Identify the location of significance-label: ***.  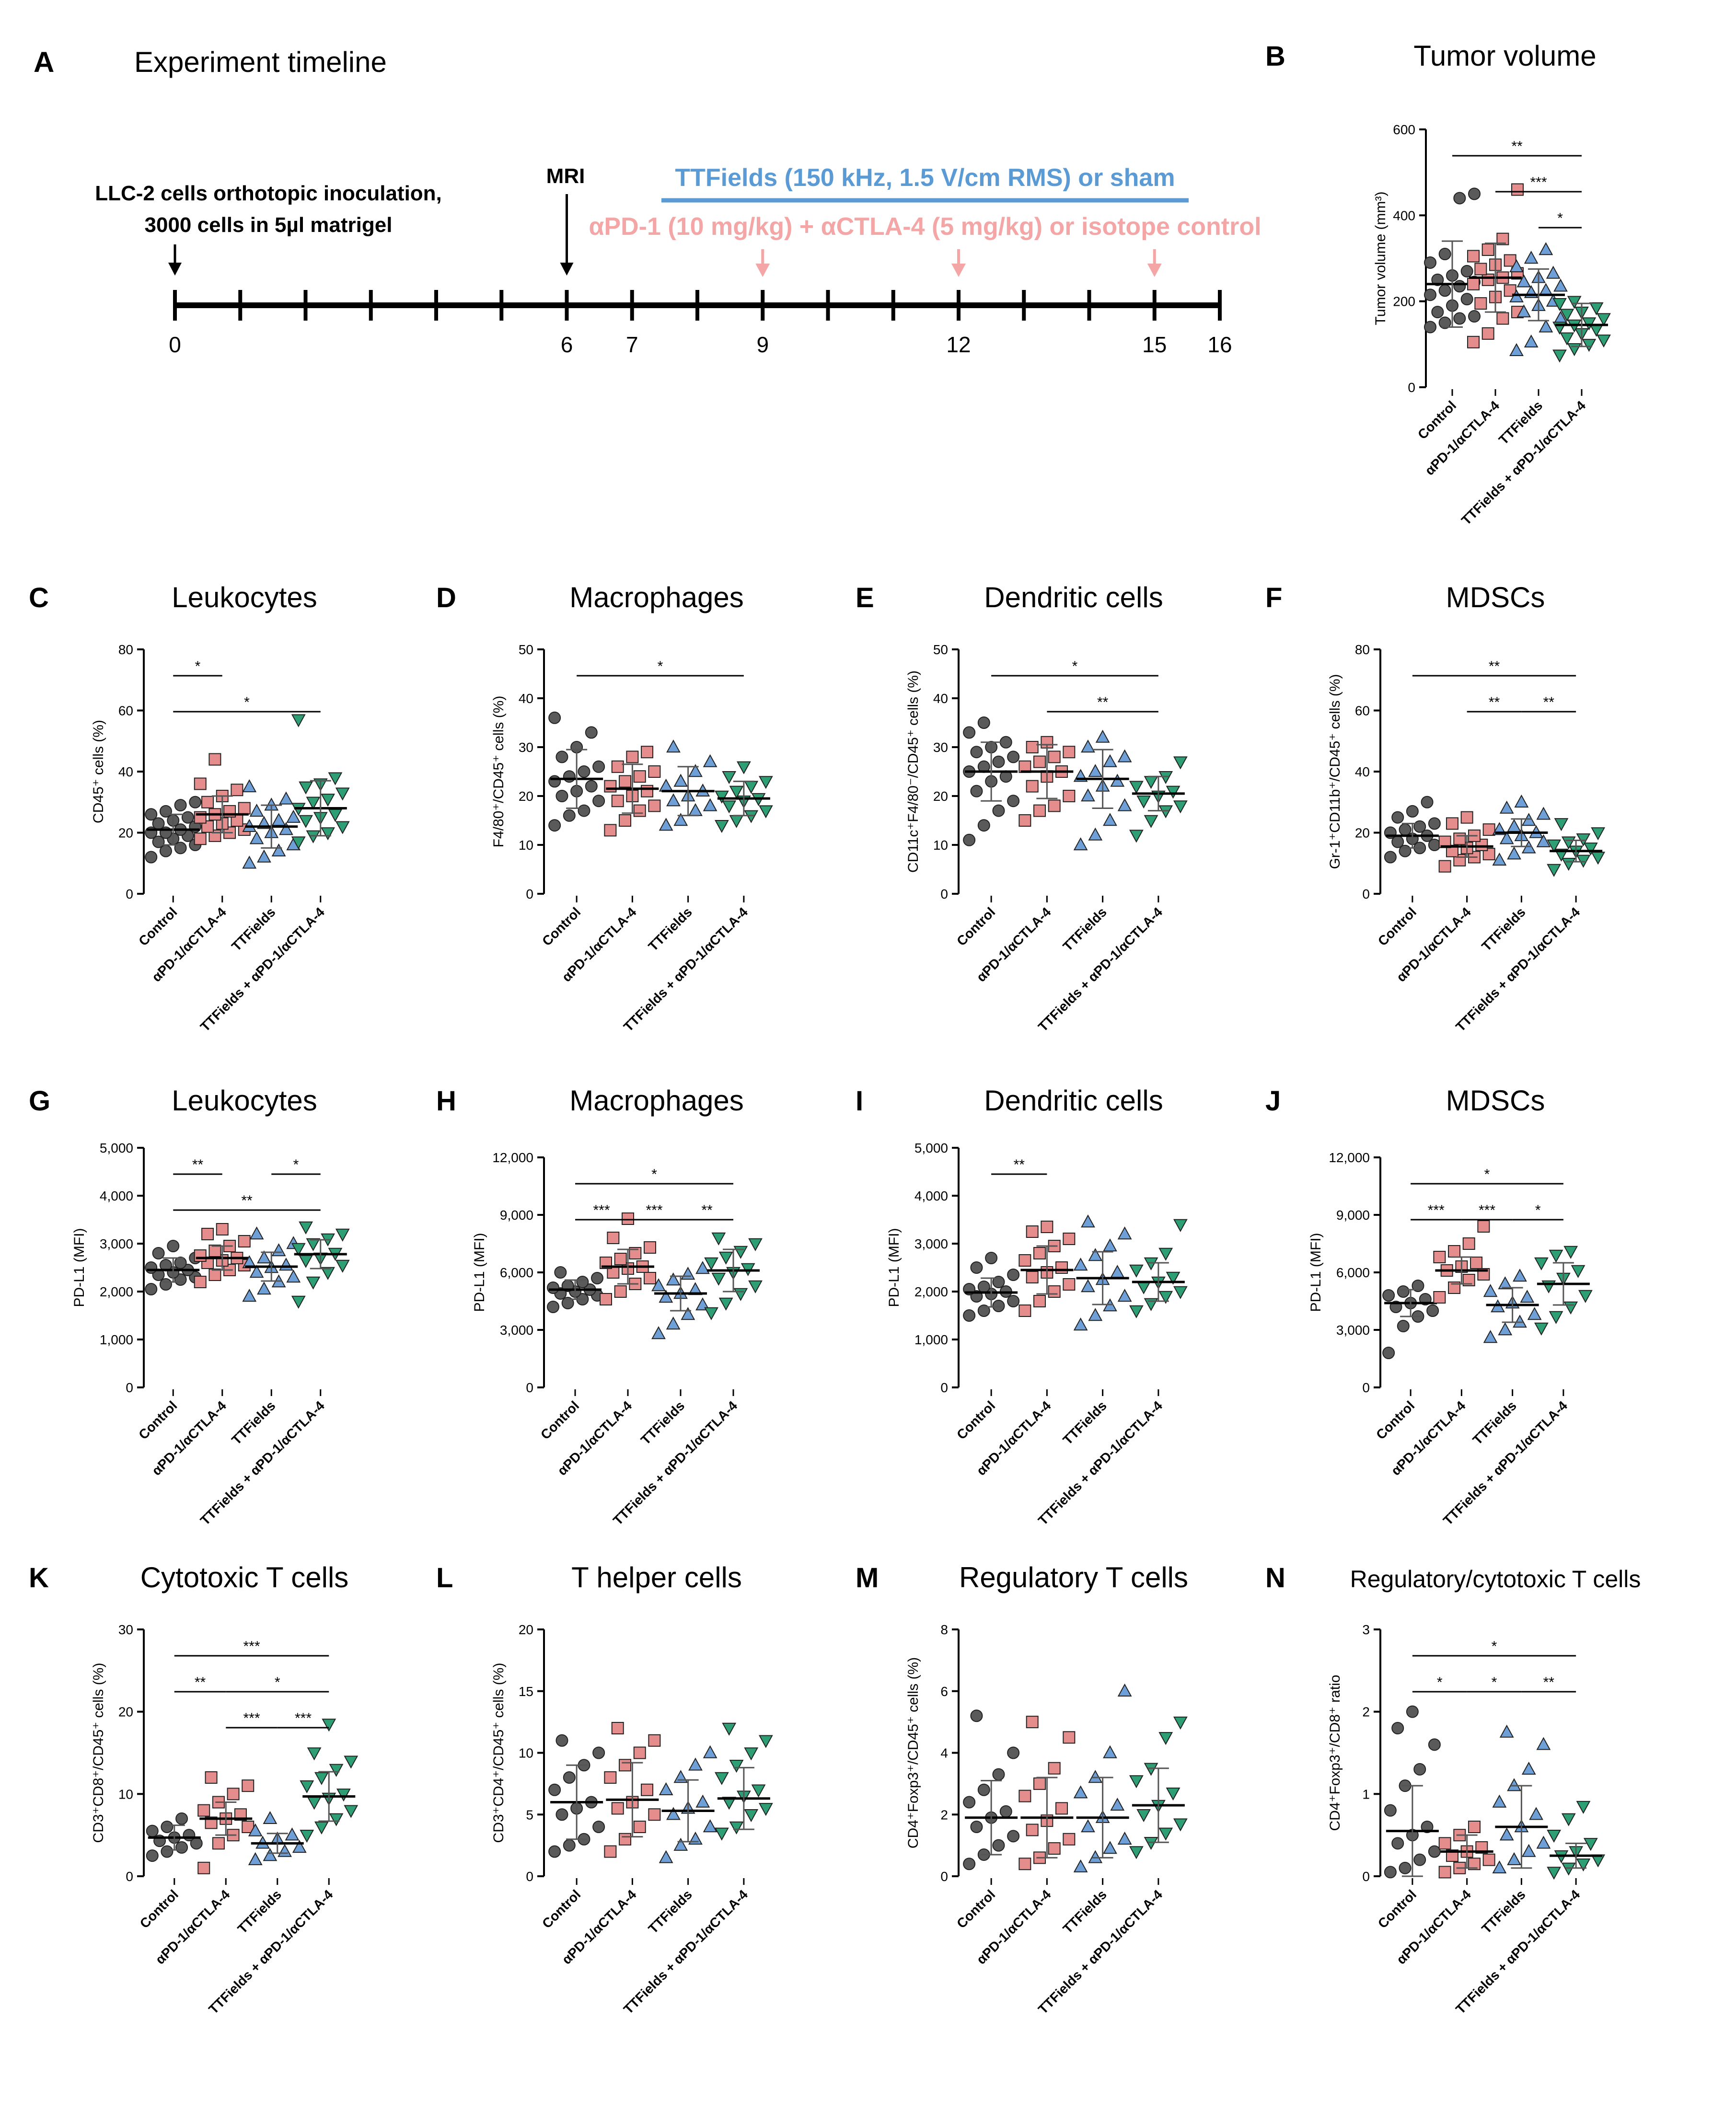
(654, 1210).